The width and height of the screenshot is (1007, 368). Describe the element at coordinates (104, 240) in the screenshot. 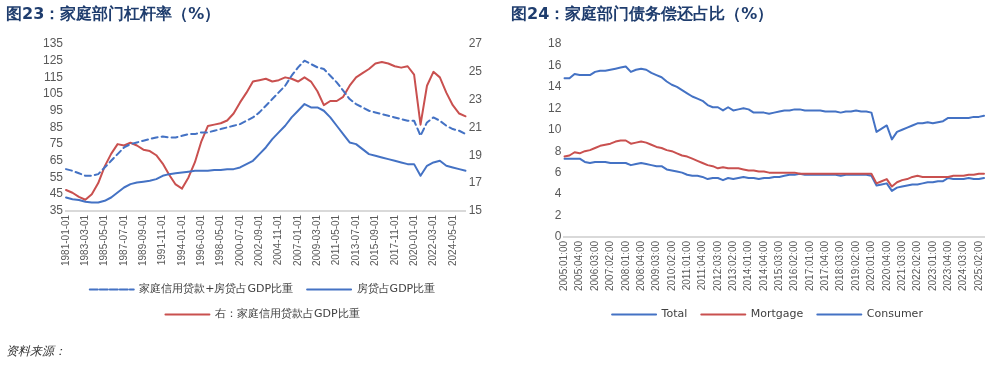

I see `x-tick-label: 1985-05-01` at that location.